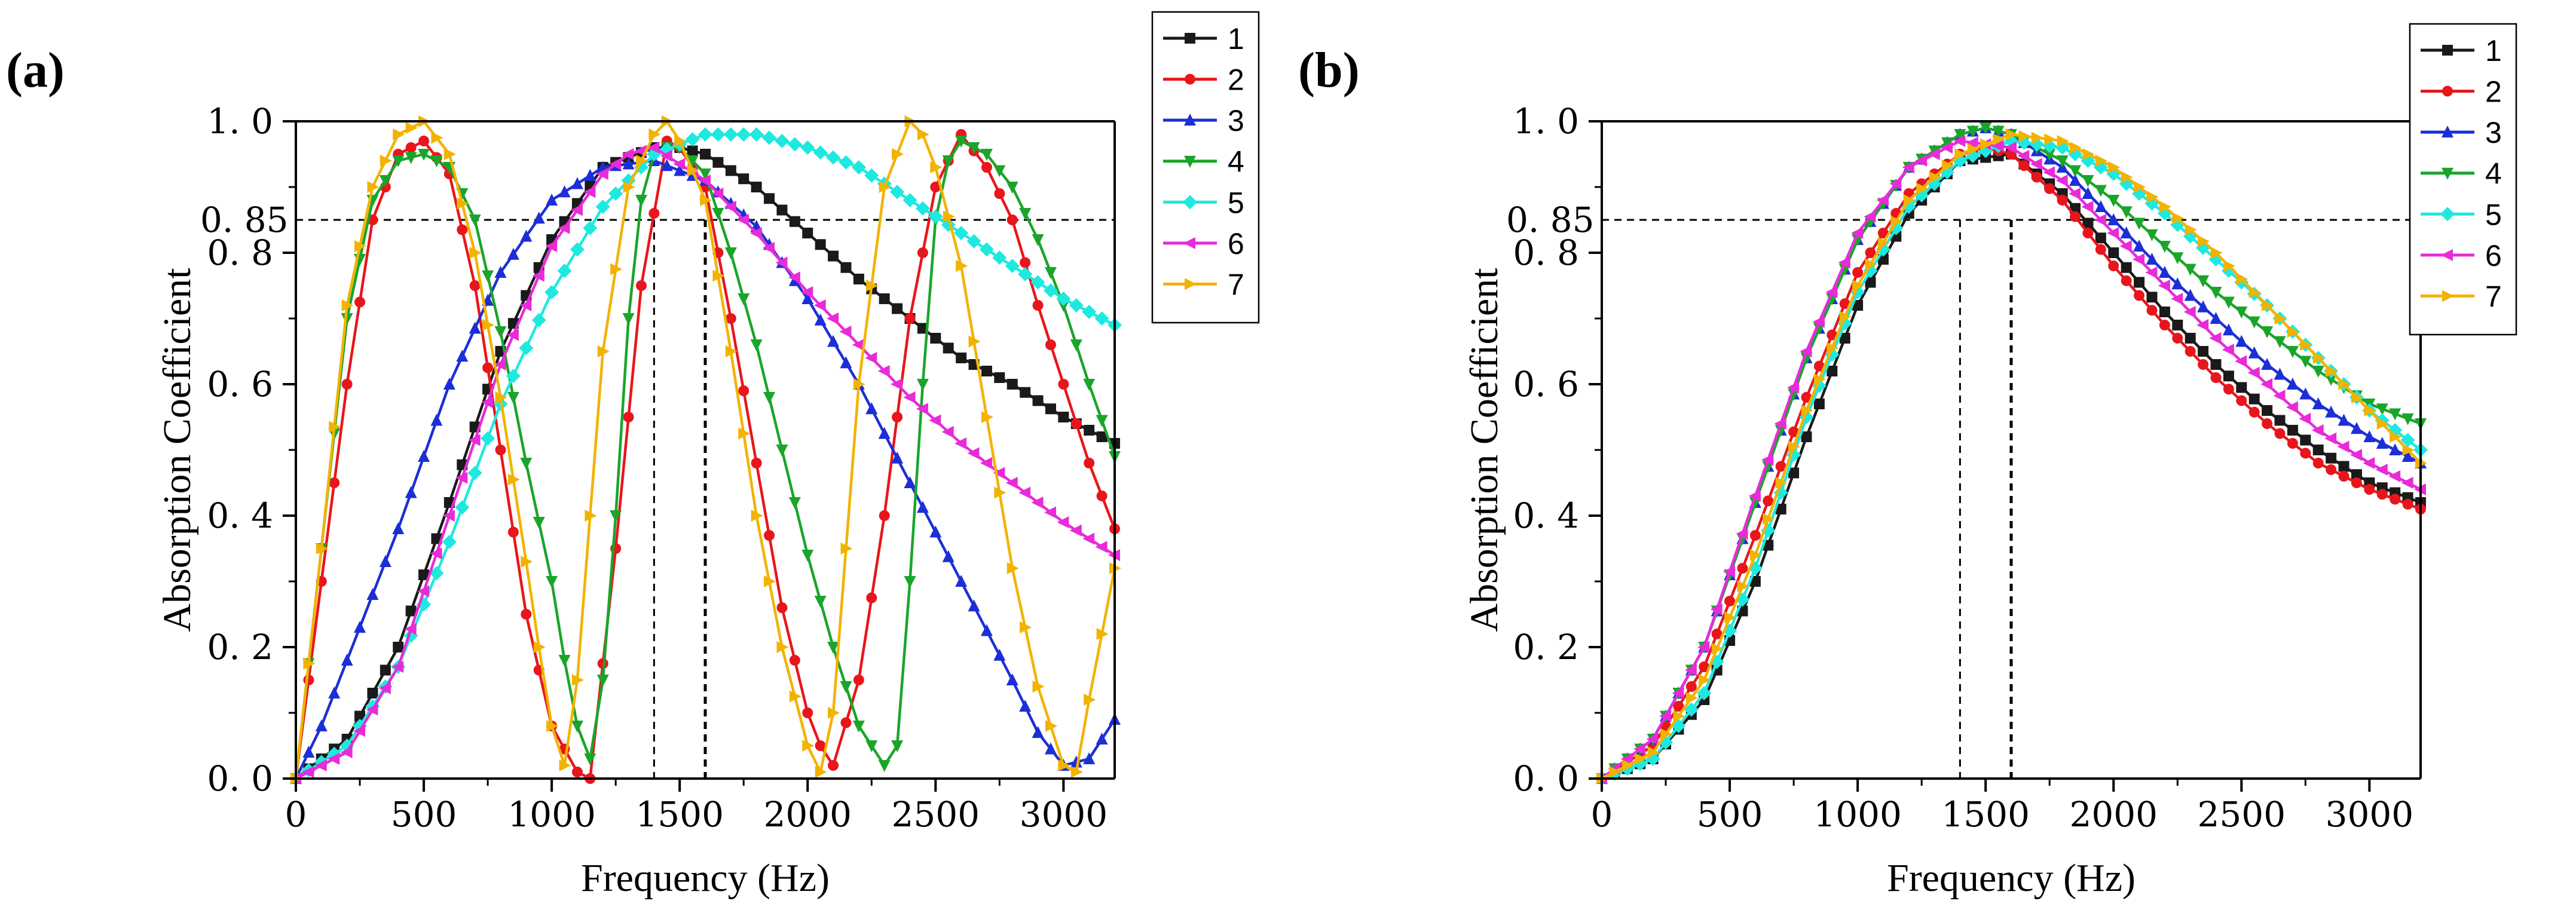  What do you see at coordinates (240, 515) in the screenshot?
I see `y-tick-label: 0. 4` at bounding box center [240, 515].